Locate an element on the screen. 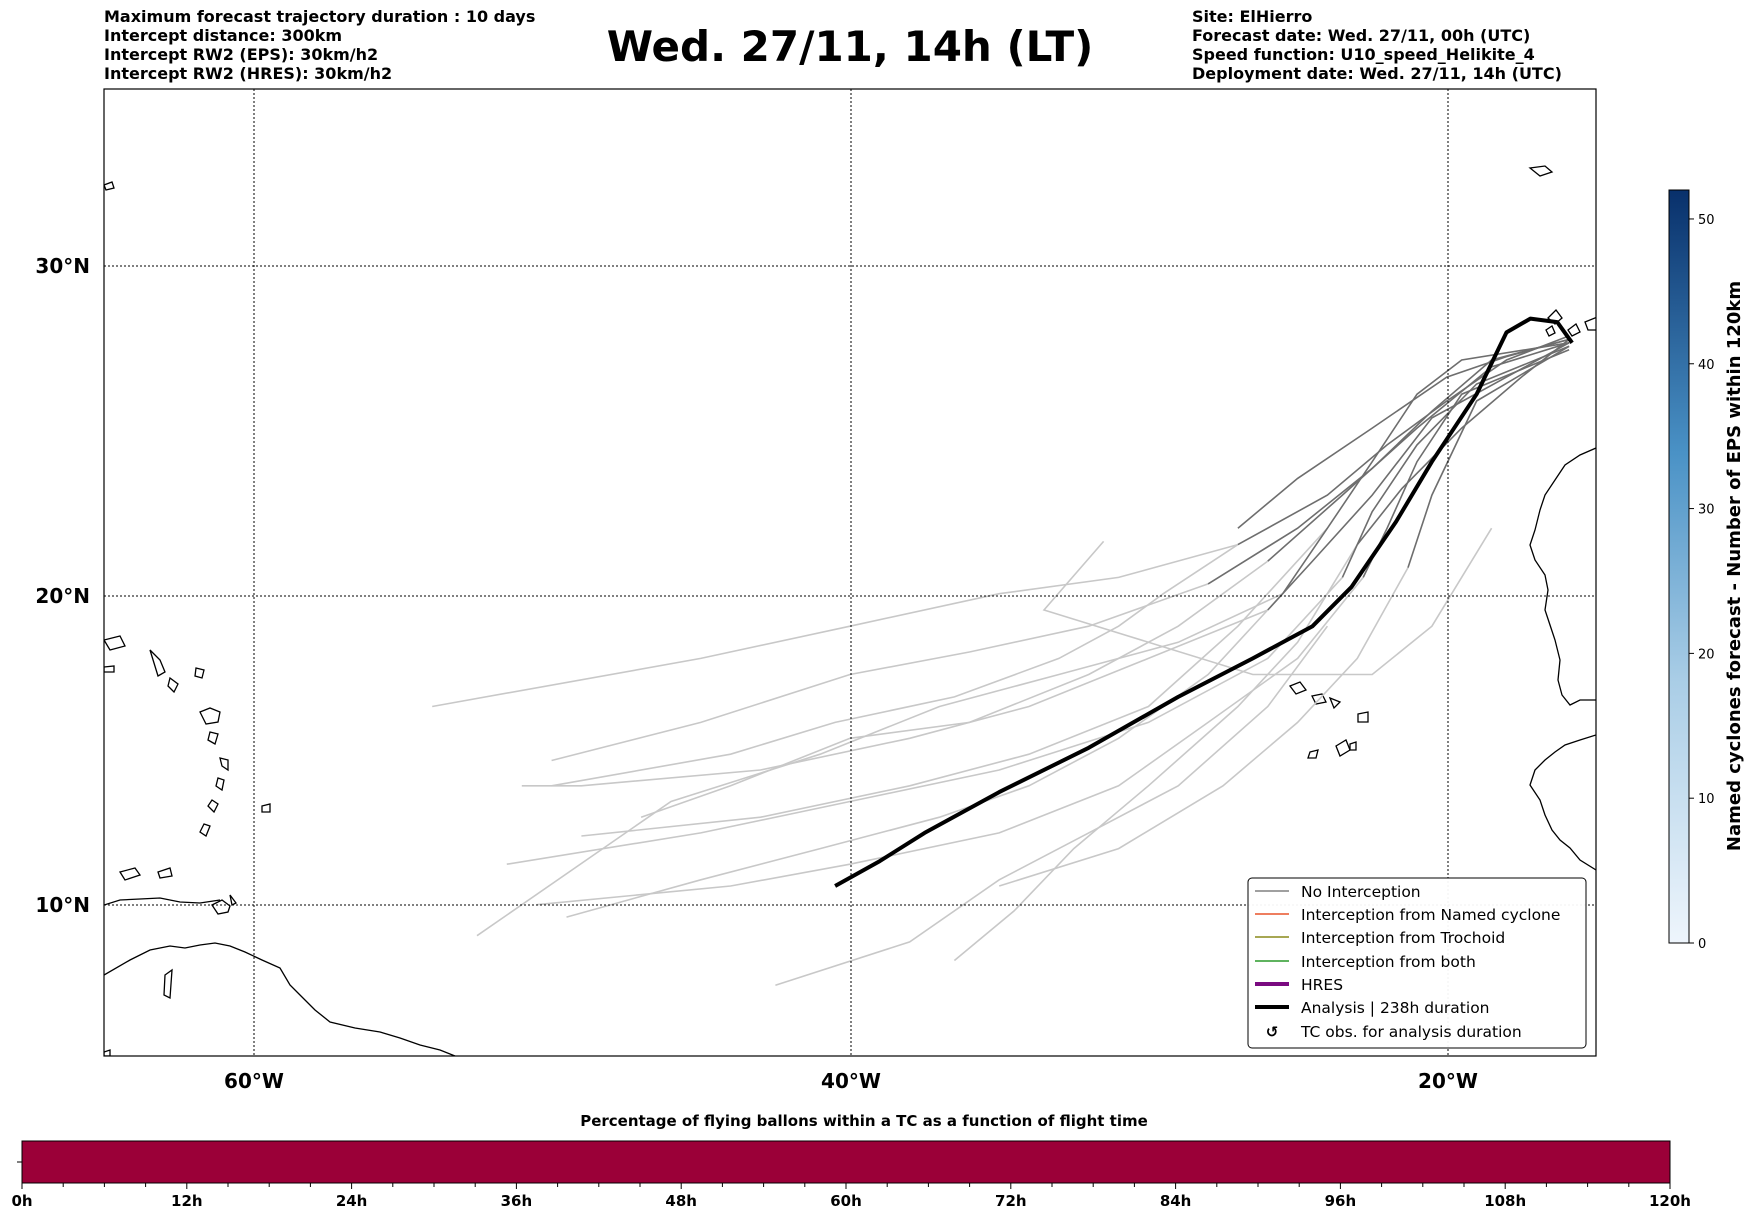  lat-tick-label: 20°N is located at coordinates (62, 596).